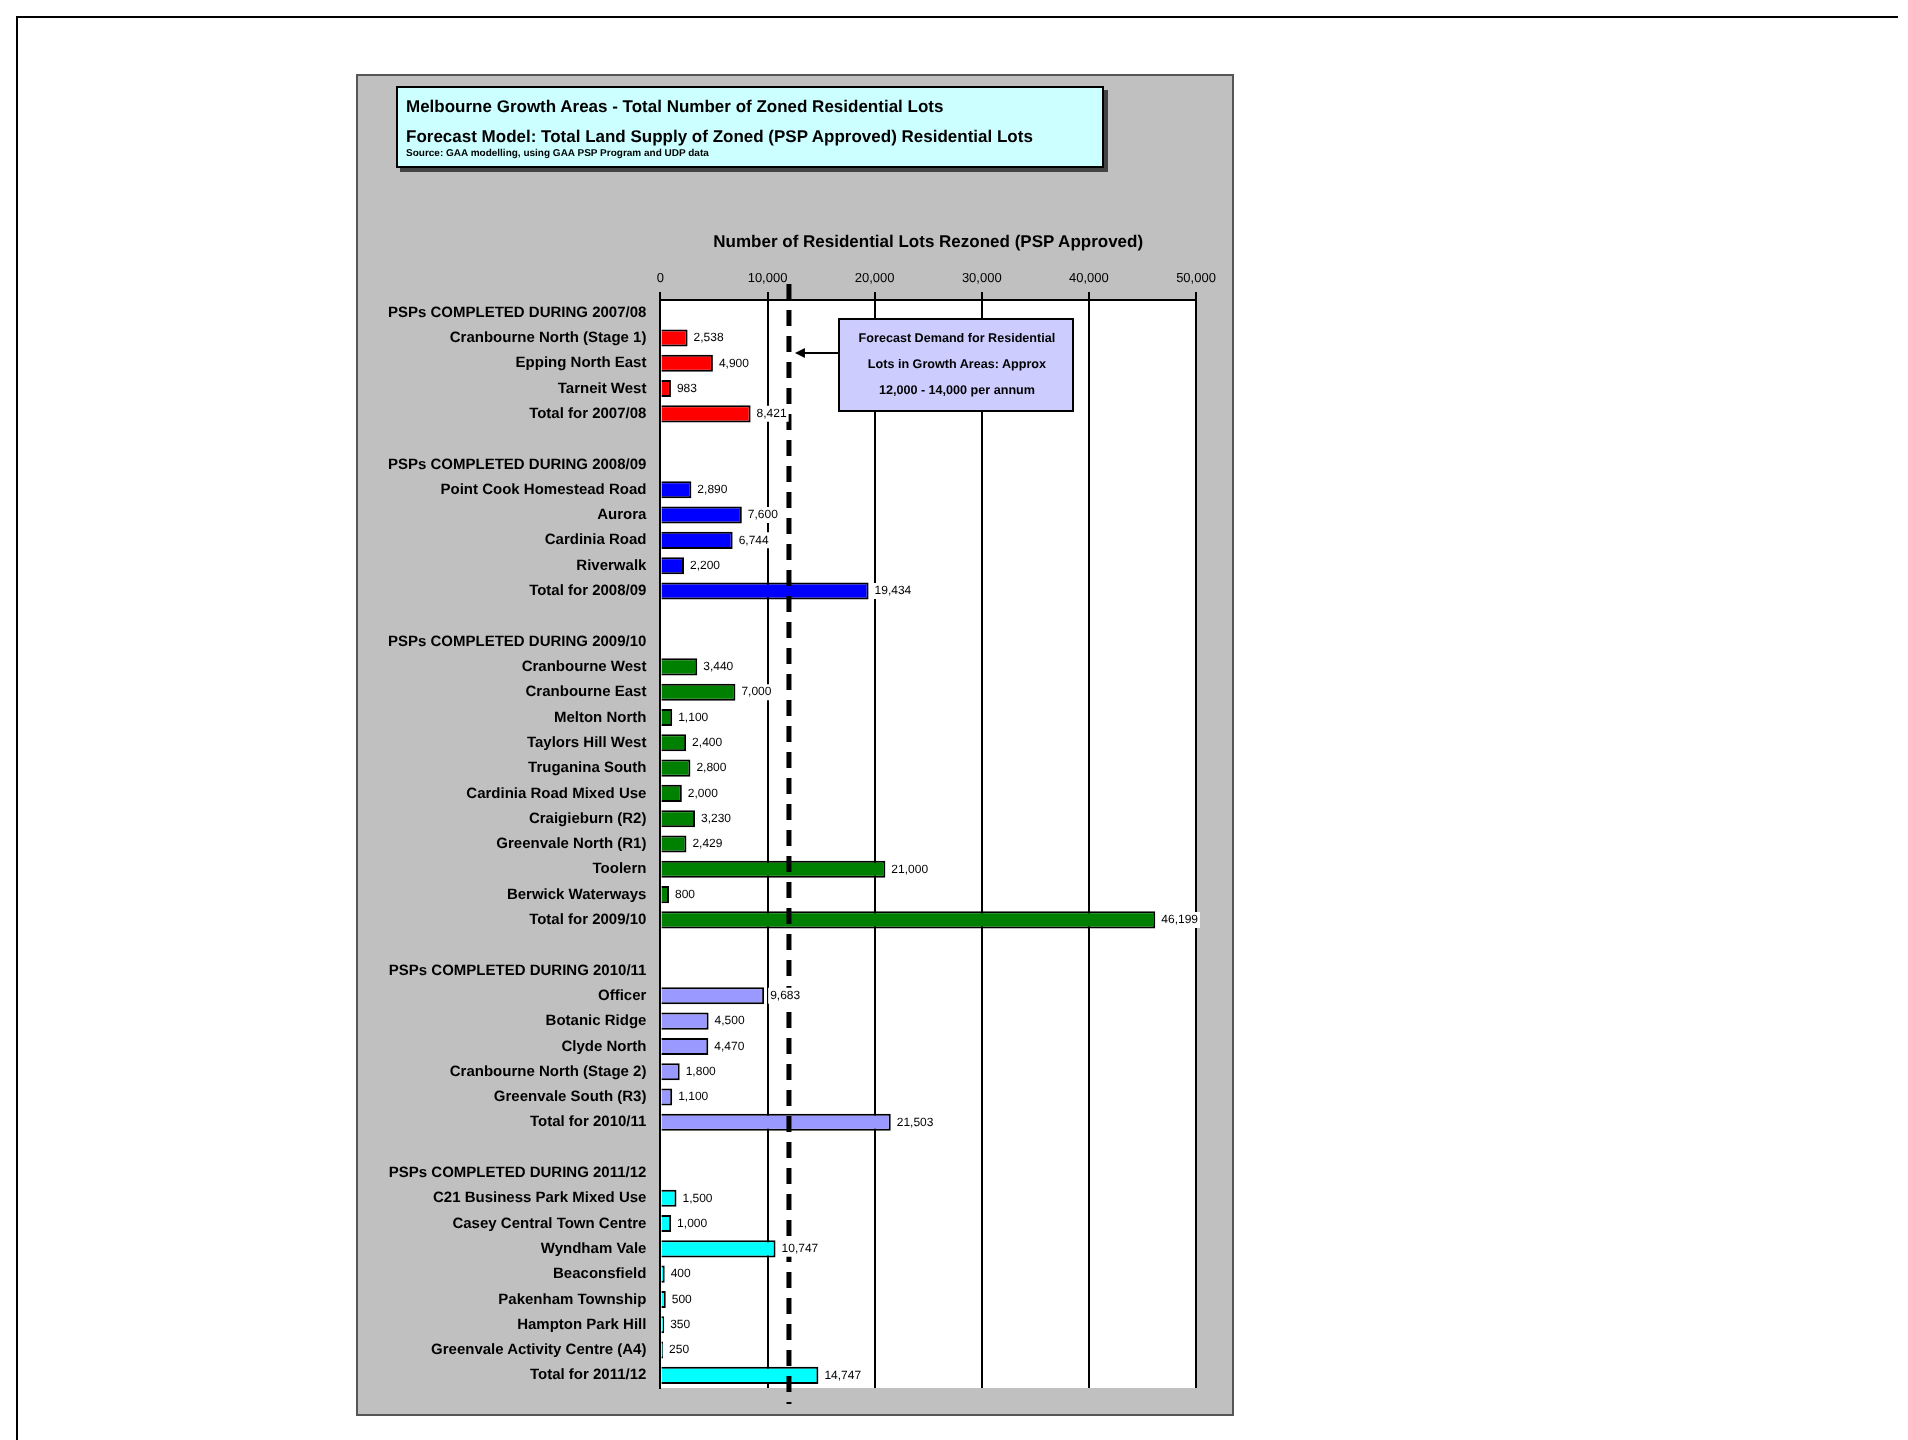 This screenshot has width=1908, height=1440. Describe the element at coordinates (720, 136) in the screenshot. I see `chart-subtitle: Forecast Model: Total Land Supply of Zoned (PSP Approved) Residential Lots` at that location.